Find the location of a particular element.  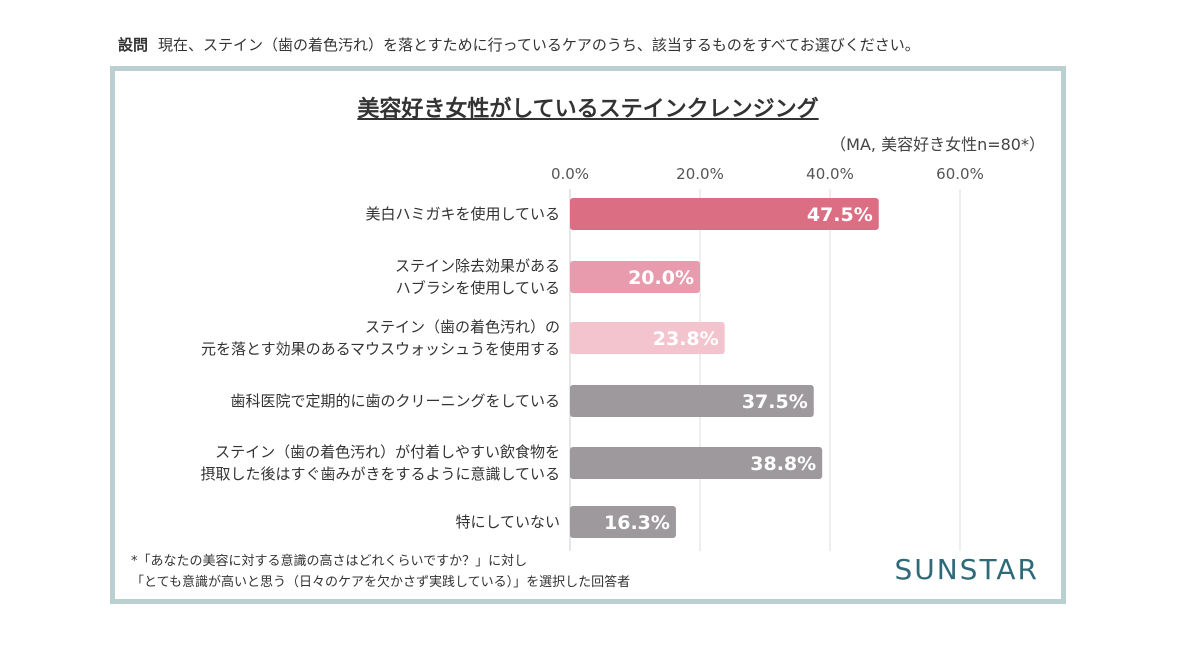

category-label: ステイン（歯の着色汚れ）の元を落とす効果のあるマウスウォッシュうを使用する is located at coordinates (380, 338).